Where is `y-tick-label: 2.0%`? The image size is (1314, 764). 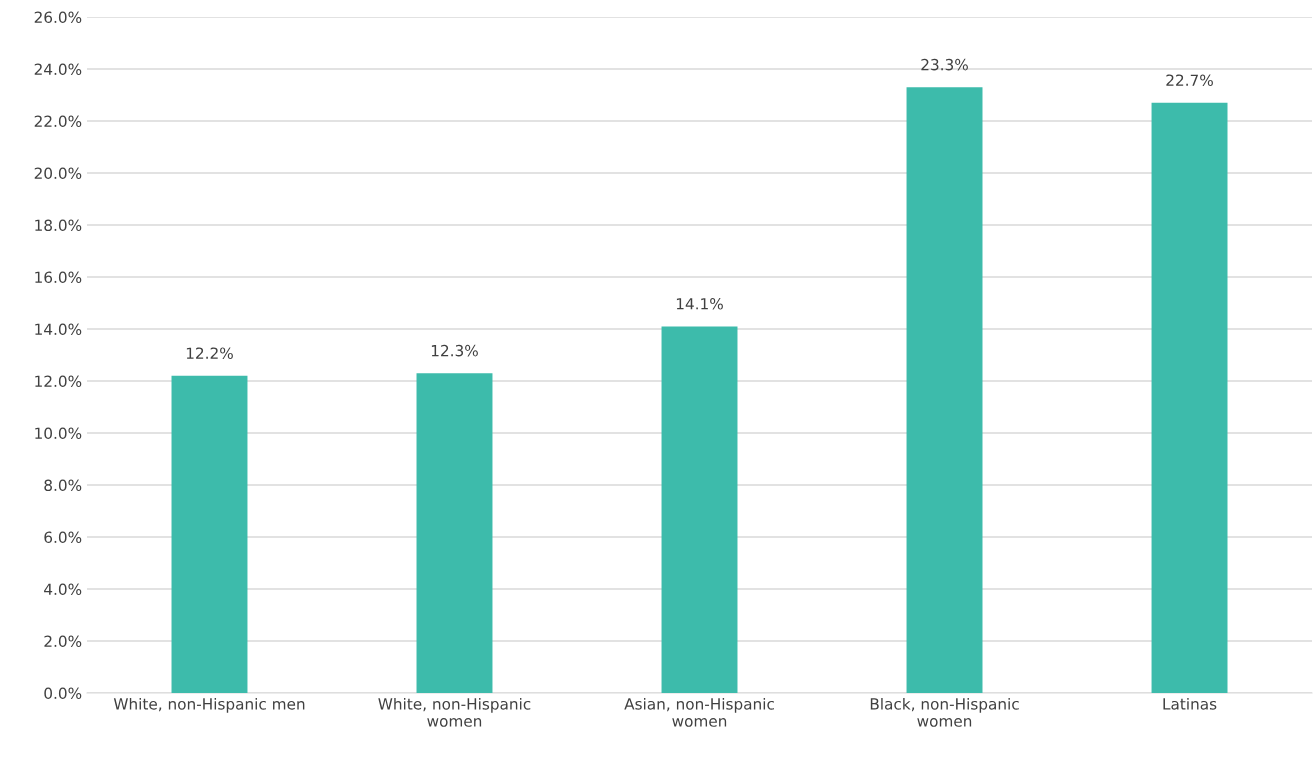 y-tick-label: 2.0% is located at coordinates (63, 641).